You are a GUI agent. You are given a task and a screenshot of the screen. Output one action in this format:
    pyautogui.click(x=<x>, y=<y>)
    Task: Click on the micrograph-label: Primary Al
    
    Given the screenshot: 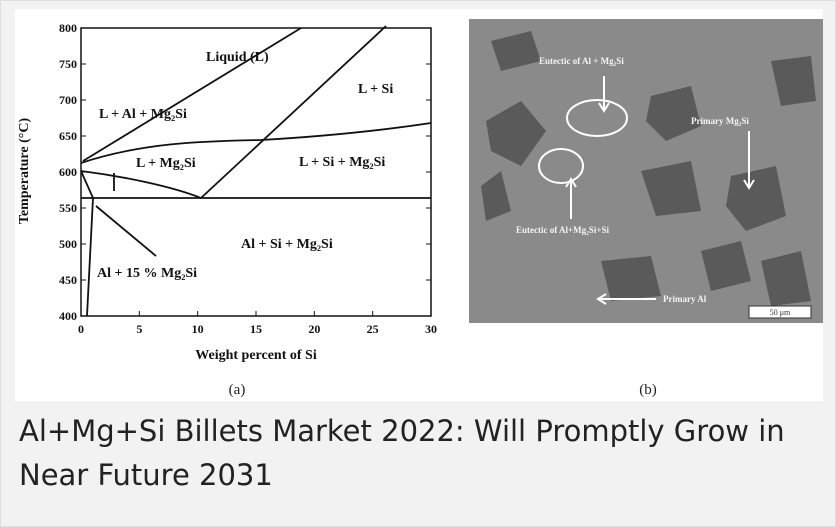 What is the action you would take?
    pyautogui.click(x=685, y=299)
    